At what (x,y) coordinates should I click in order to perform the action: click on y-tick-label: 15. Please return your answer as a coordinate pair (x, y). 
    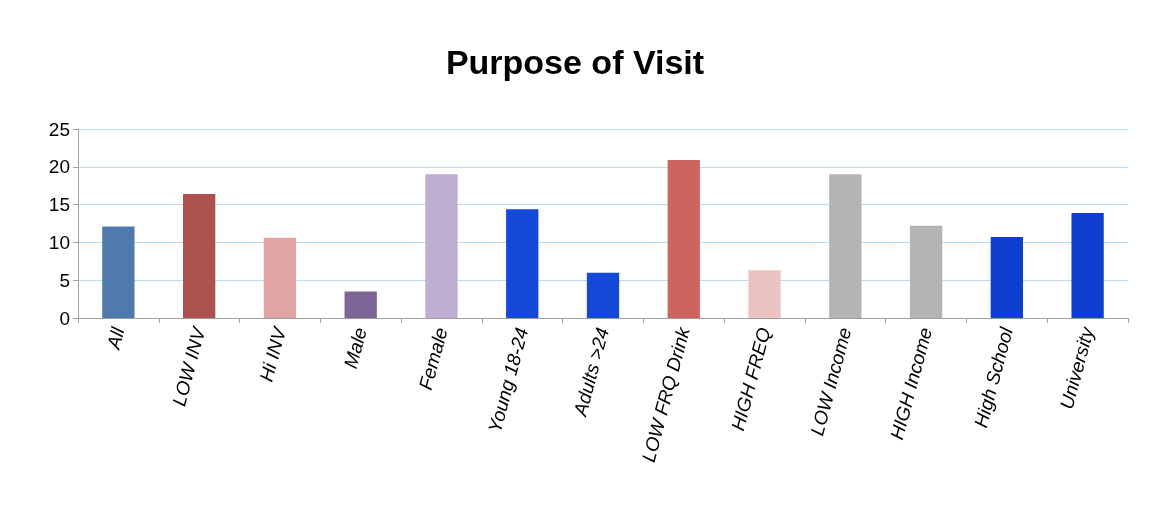
    Looking at the image, I should click on (59, 205).